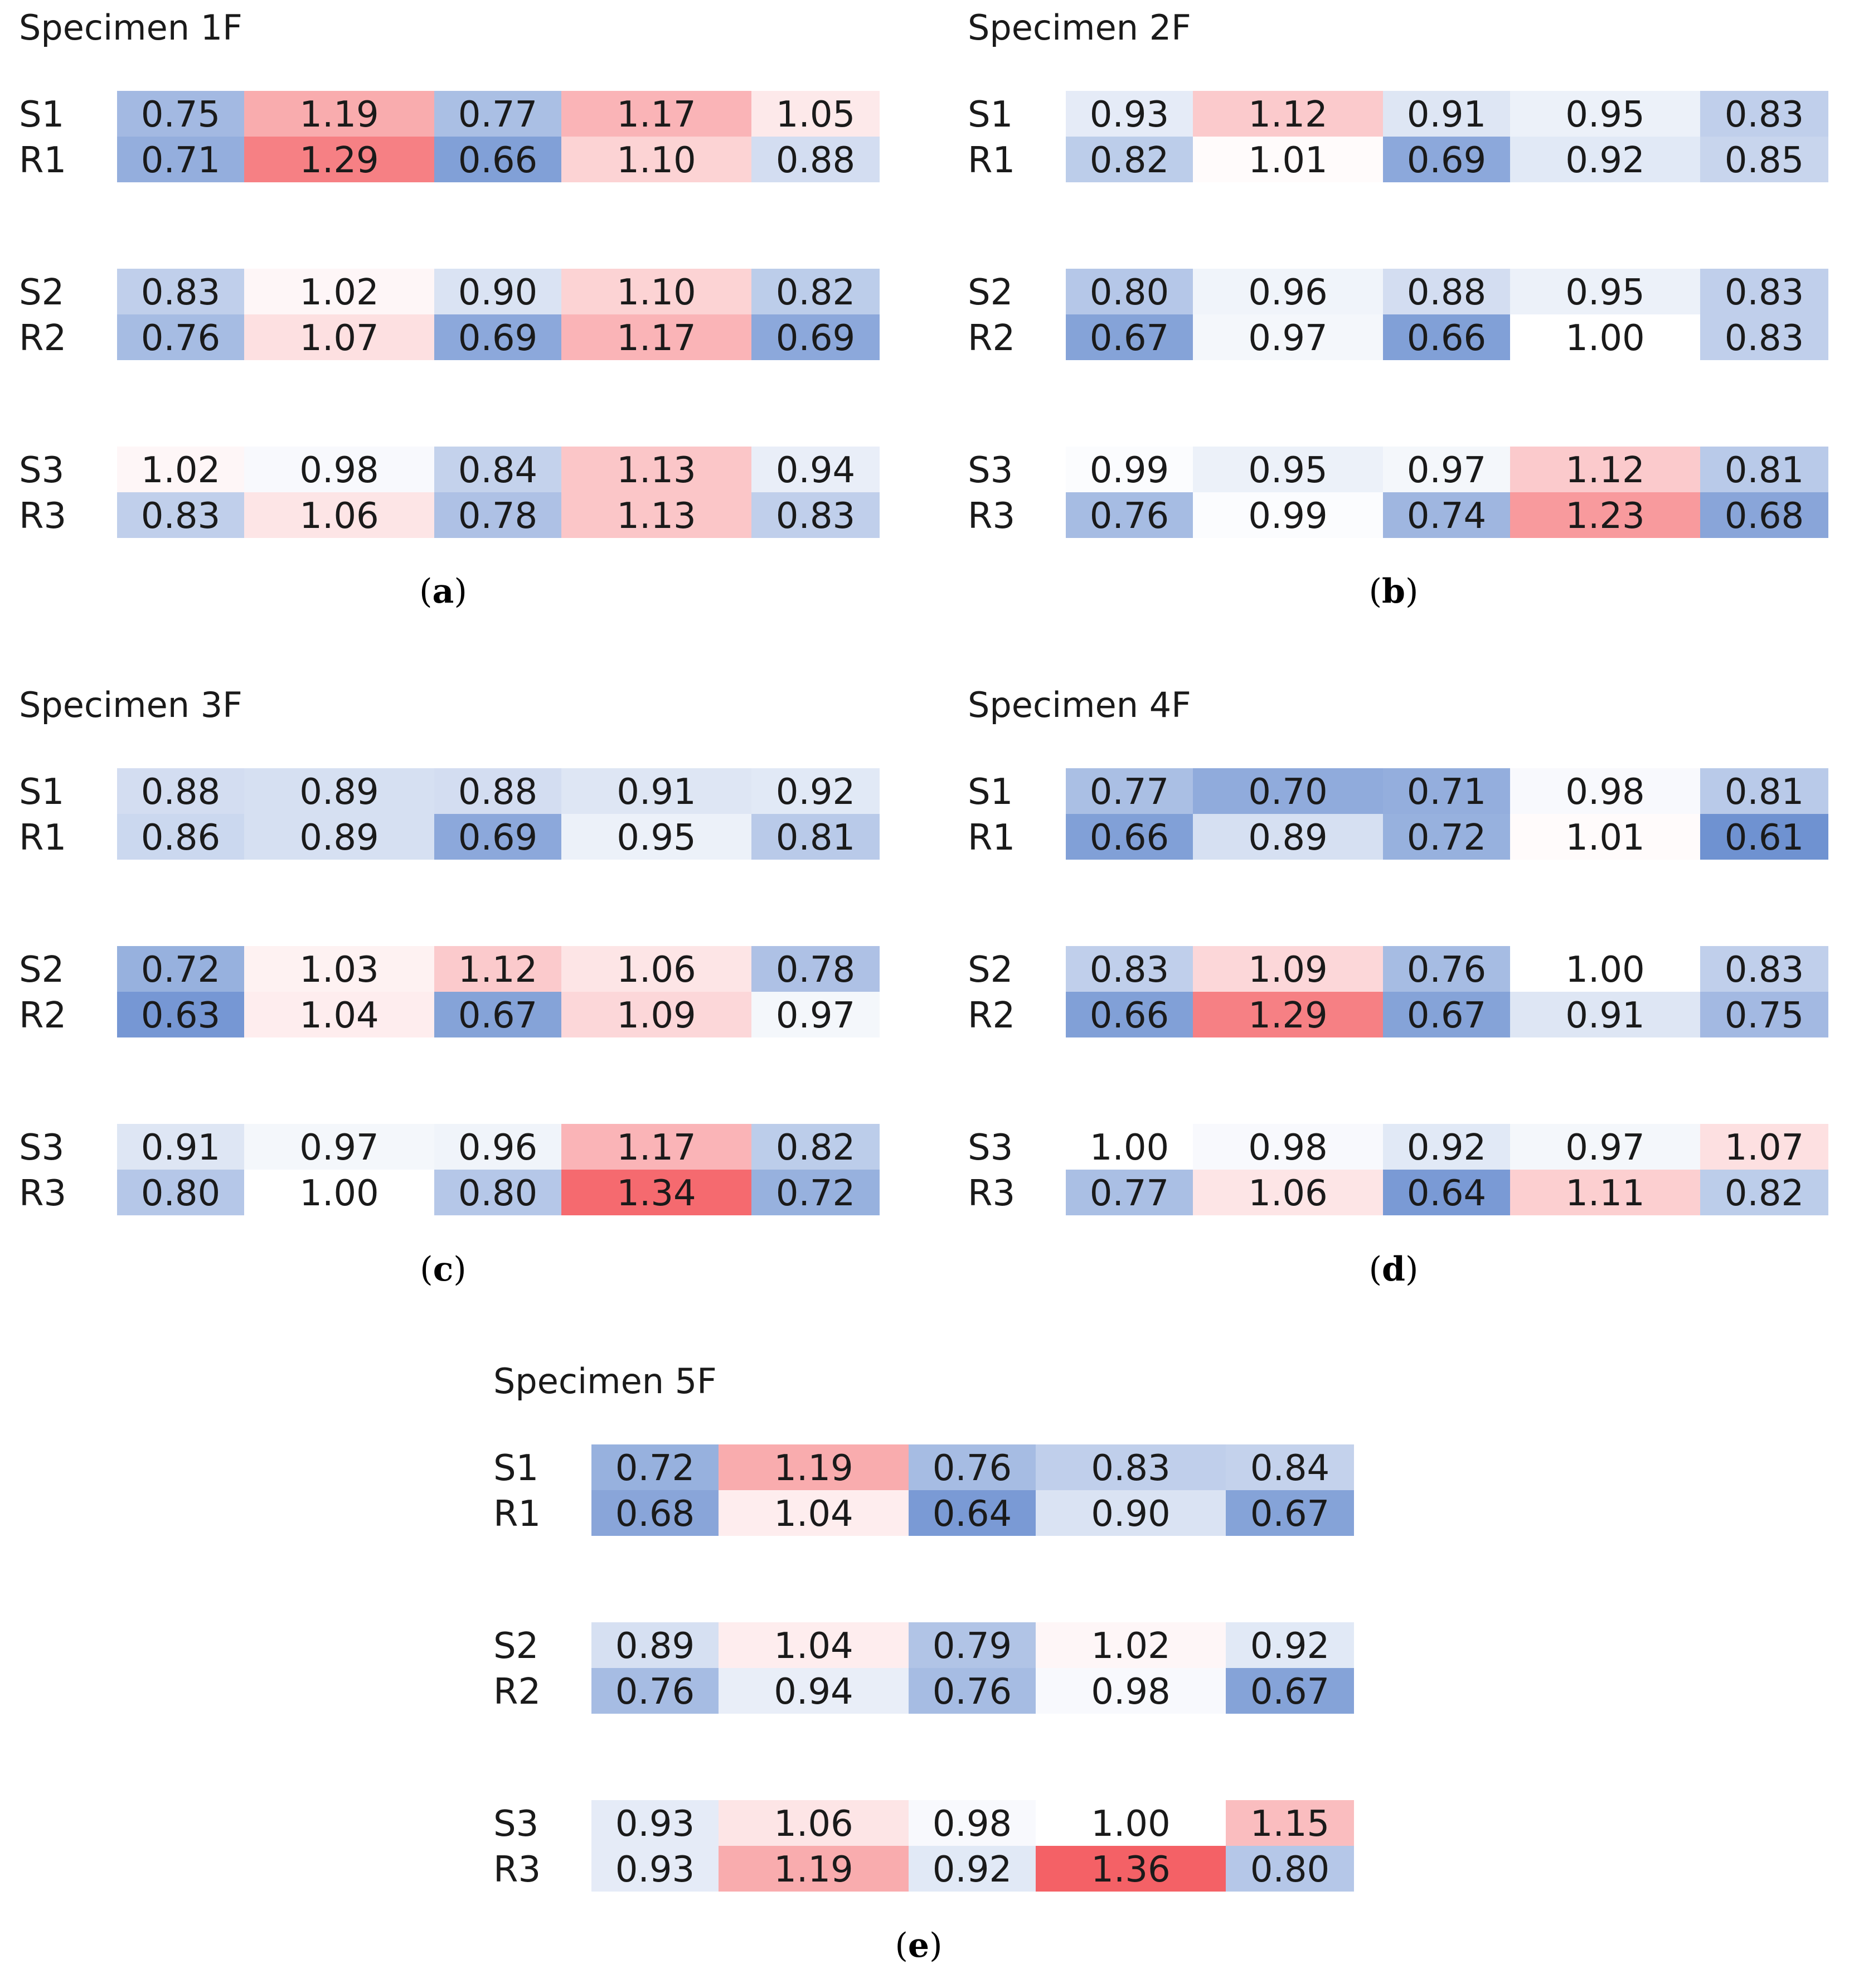 The image size is (1854, 1988). What do you see at coordinates (339, 1015) in the screenshot?
I see `cell-value: 1.04` at bounding box center [339, 1015].